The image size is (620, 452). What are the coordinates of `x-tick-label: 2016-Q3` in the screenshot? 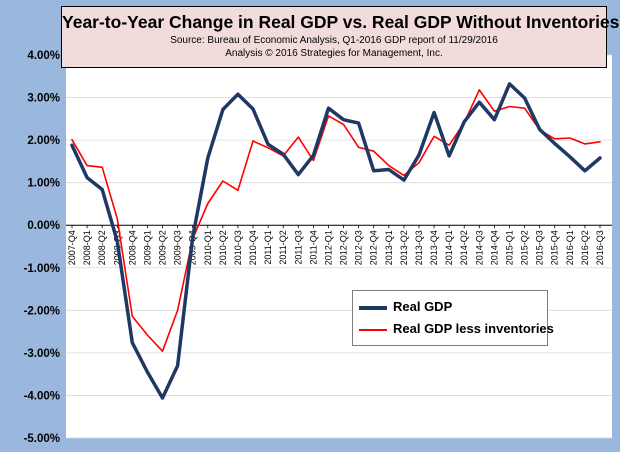 It's located at (600, 247).